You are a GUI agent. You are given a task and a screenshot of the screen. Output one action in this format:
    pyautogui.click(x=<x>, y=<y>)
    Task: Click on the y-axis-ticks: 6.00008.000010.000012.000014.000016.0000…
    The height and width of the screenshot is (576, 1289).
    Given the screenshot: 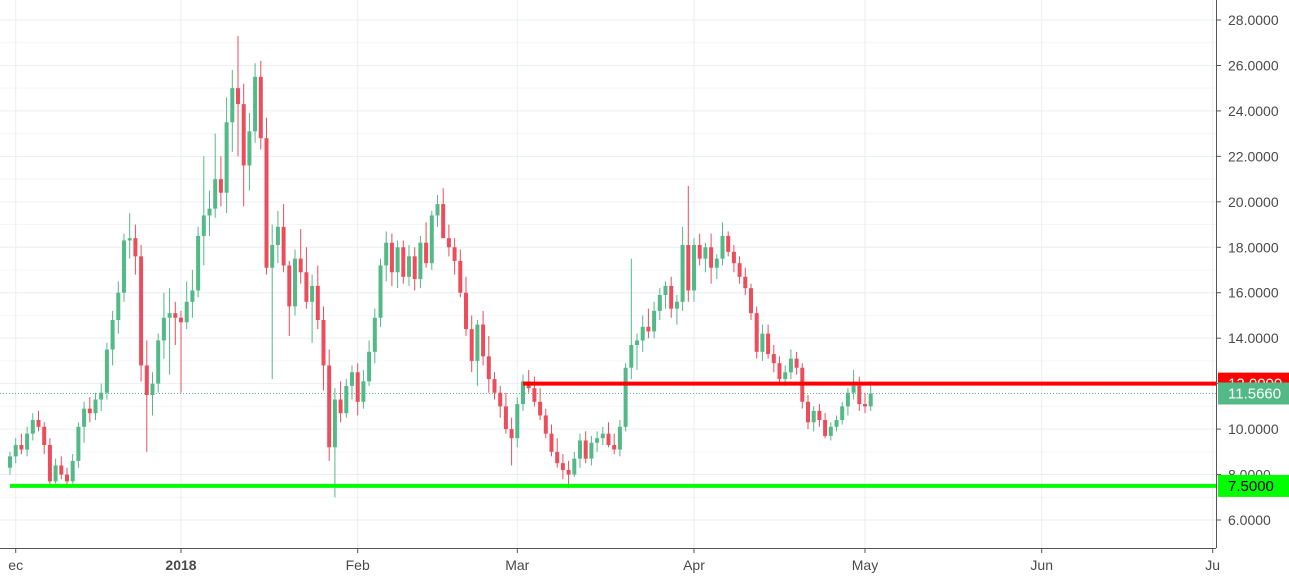 What is the action you would take?
    pyautogui.click(x=1247, y=270)
    